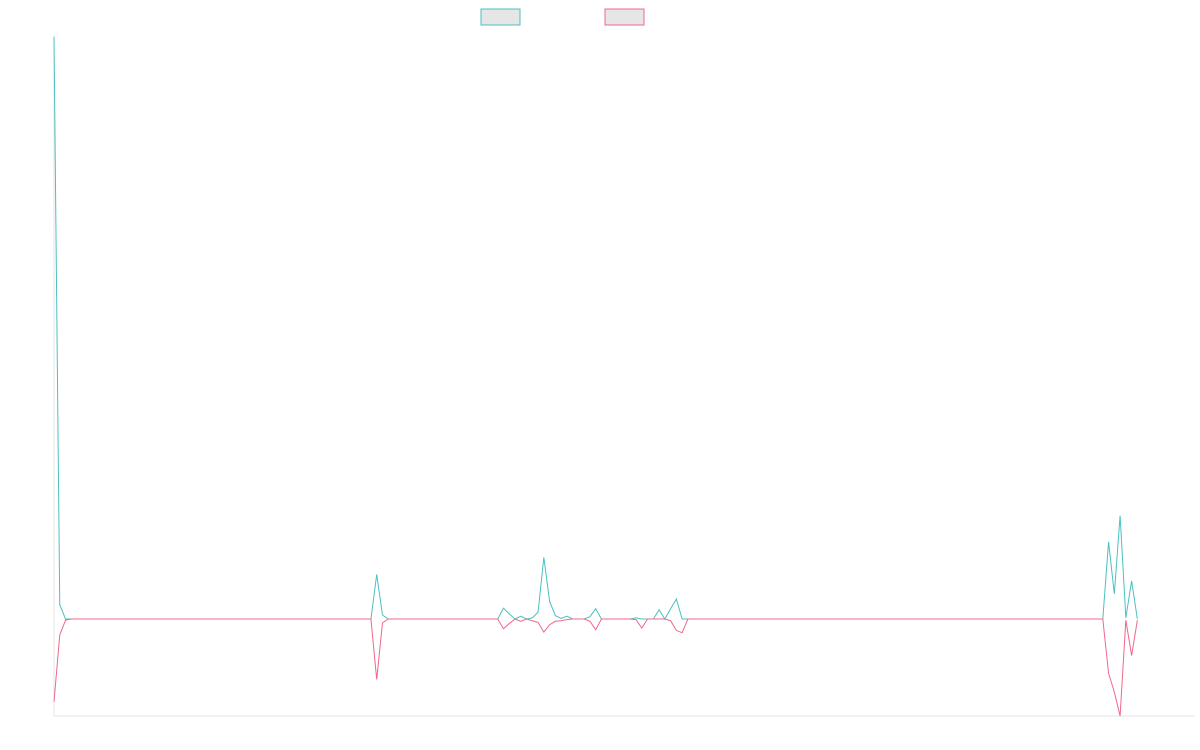 The height and width of the screenshot is (750, 1200). What do you see at coordinates (562, 17) in the screenshot?
I see `legend` at bounding box center [562, 17].